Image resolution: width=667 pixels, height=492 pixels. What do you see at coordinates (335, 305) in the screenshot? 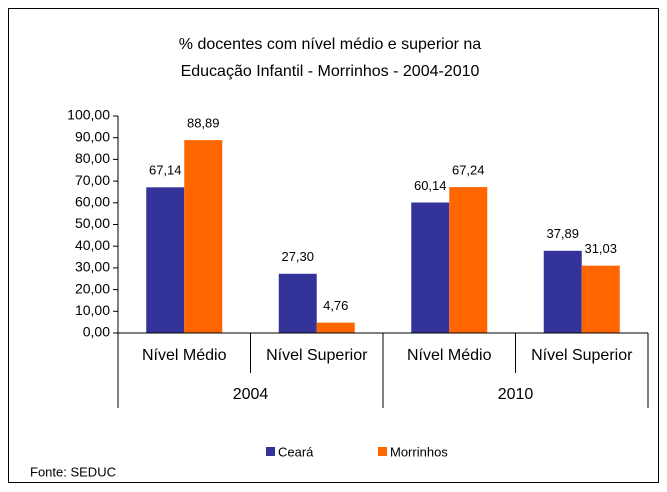
I see `value-label: 4,76` at bounding box center [335, 305].